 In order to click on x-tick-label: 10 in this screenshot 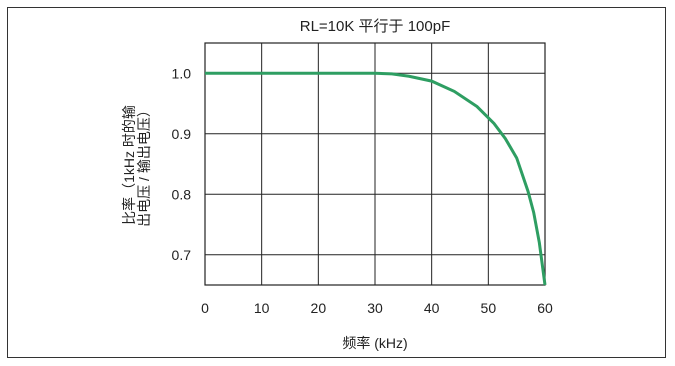, I will do `click(262, 308)`.